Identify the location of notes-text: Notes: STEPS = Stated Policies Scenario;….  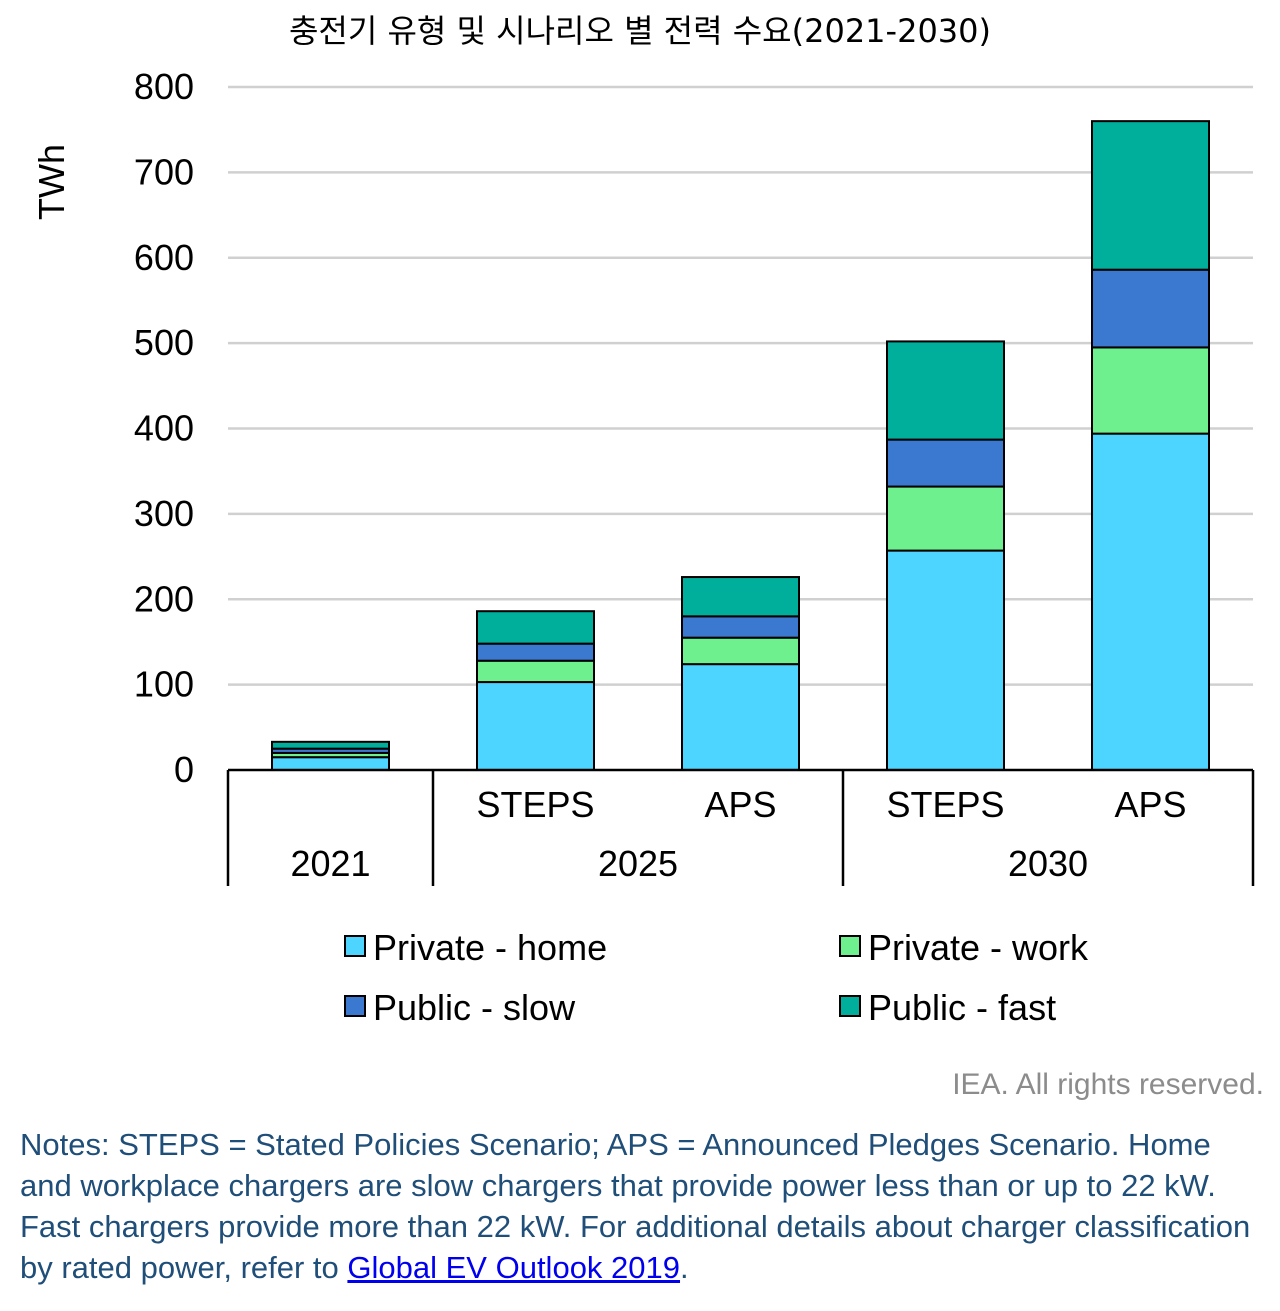
(635, 1206).